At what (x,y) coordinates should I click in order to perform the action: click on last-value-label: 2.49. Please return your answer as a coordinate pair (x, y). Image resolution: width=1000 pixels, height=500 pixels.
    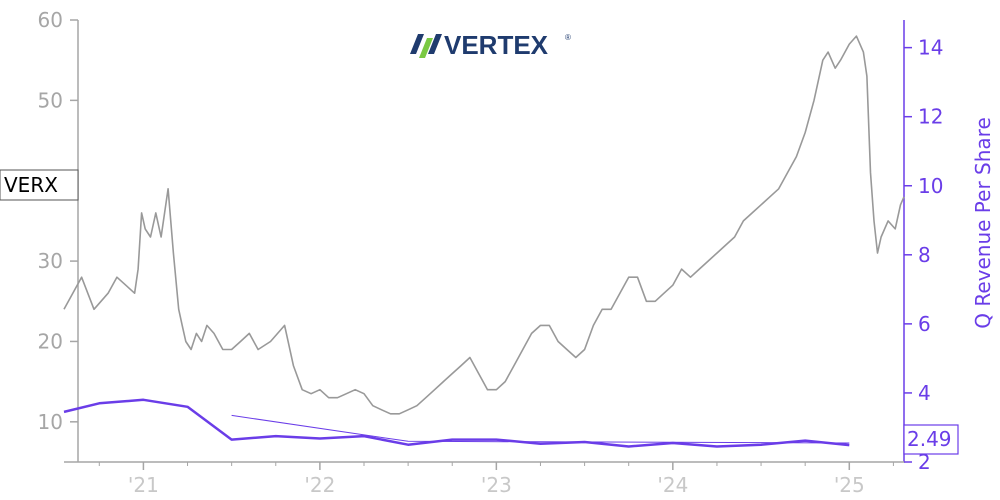
    Looking at the image, I should click on (929, 439).